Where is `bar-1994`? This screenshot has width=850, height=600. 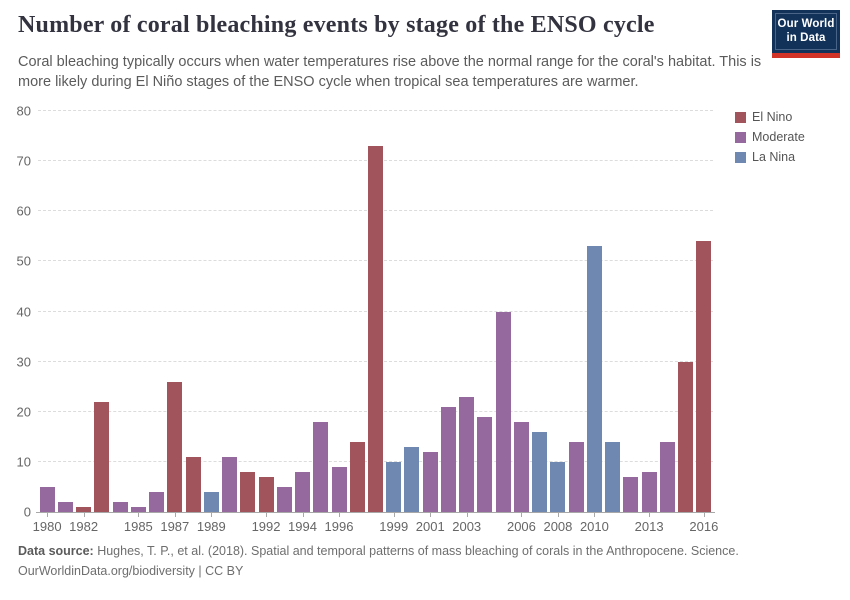 bar-1994 is located at coordinates (303, 491).